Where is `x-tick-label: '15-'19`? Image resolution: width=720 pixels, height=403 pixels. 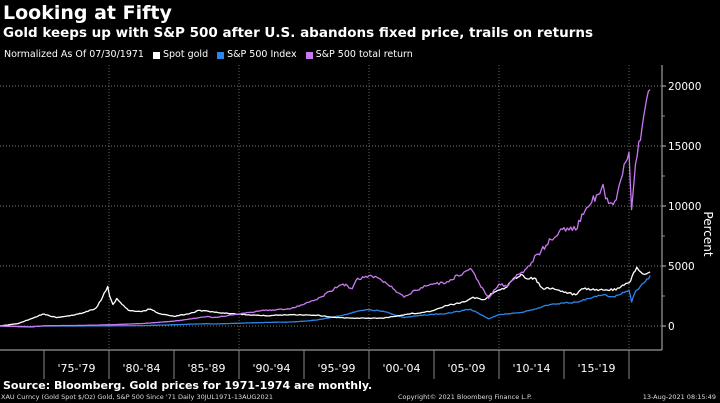 x-tick-label: '15-'19 is located at coordinates (596, 368).